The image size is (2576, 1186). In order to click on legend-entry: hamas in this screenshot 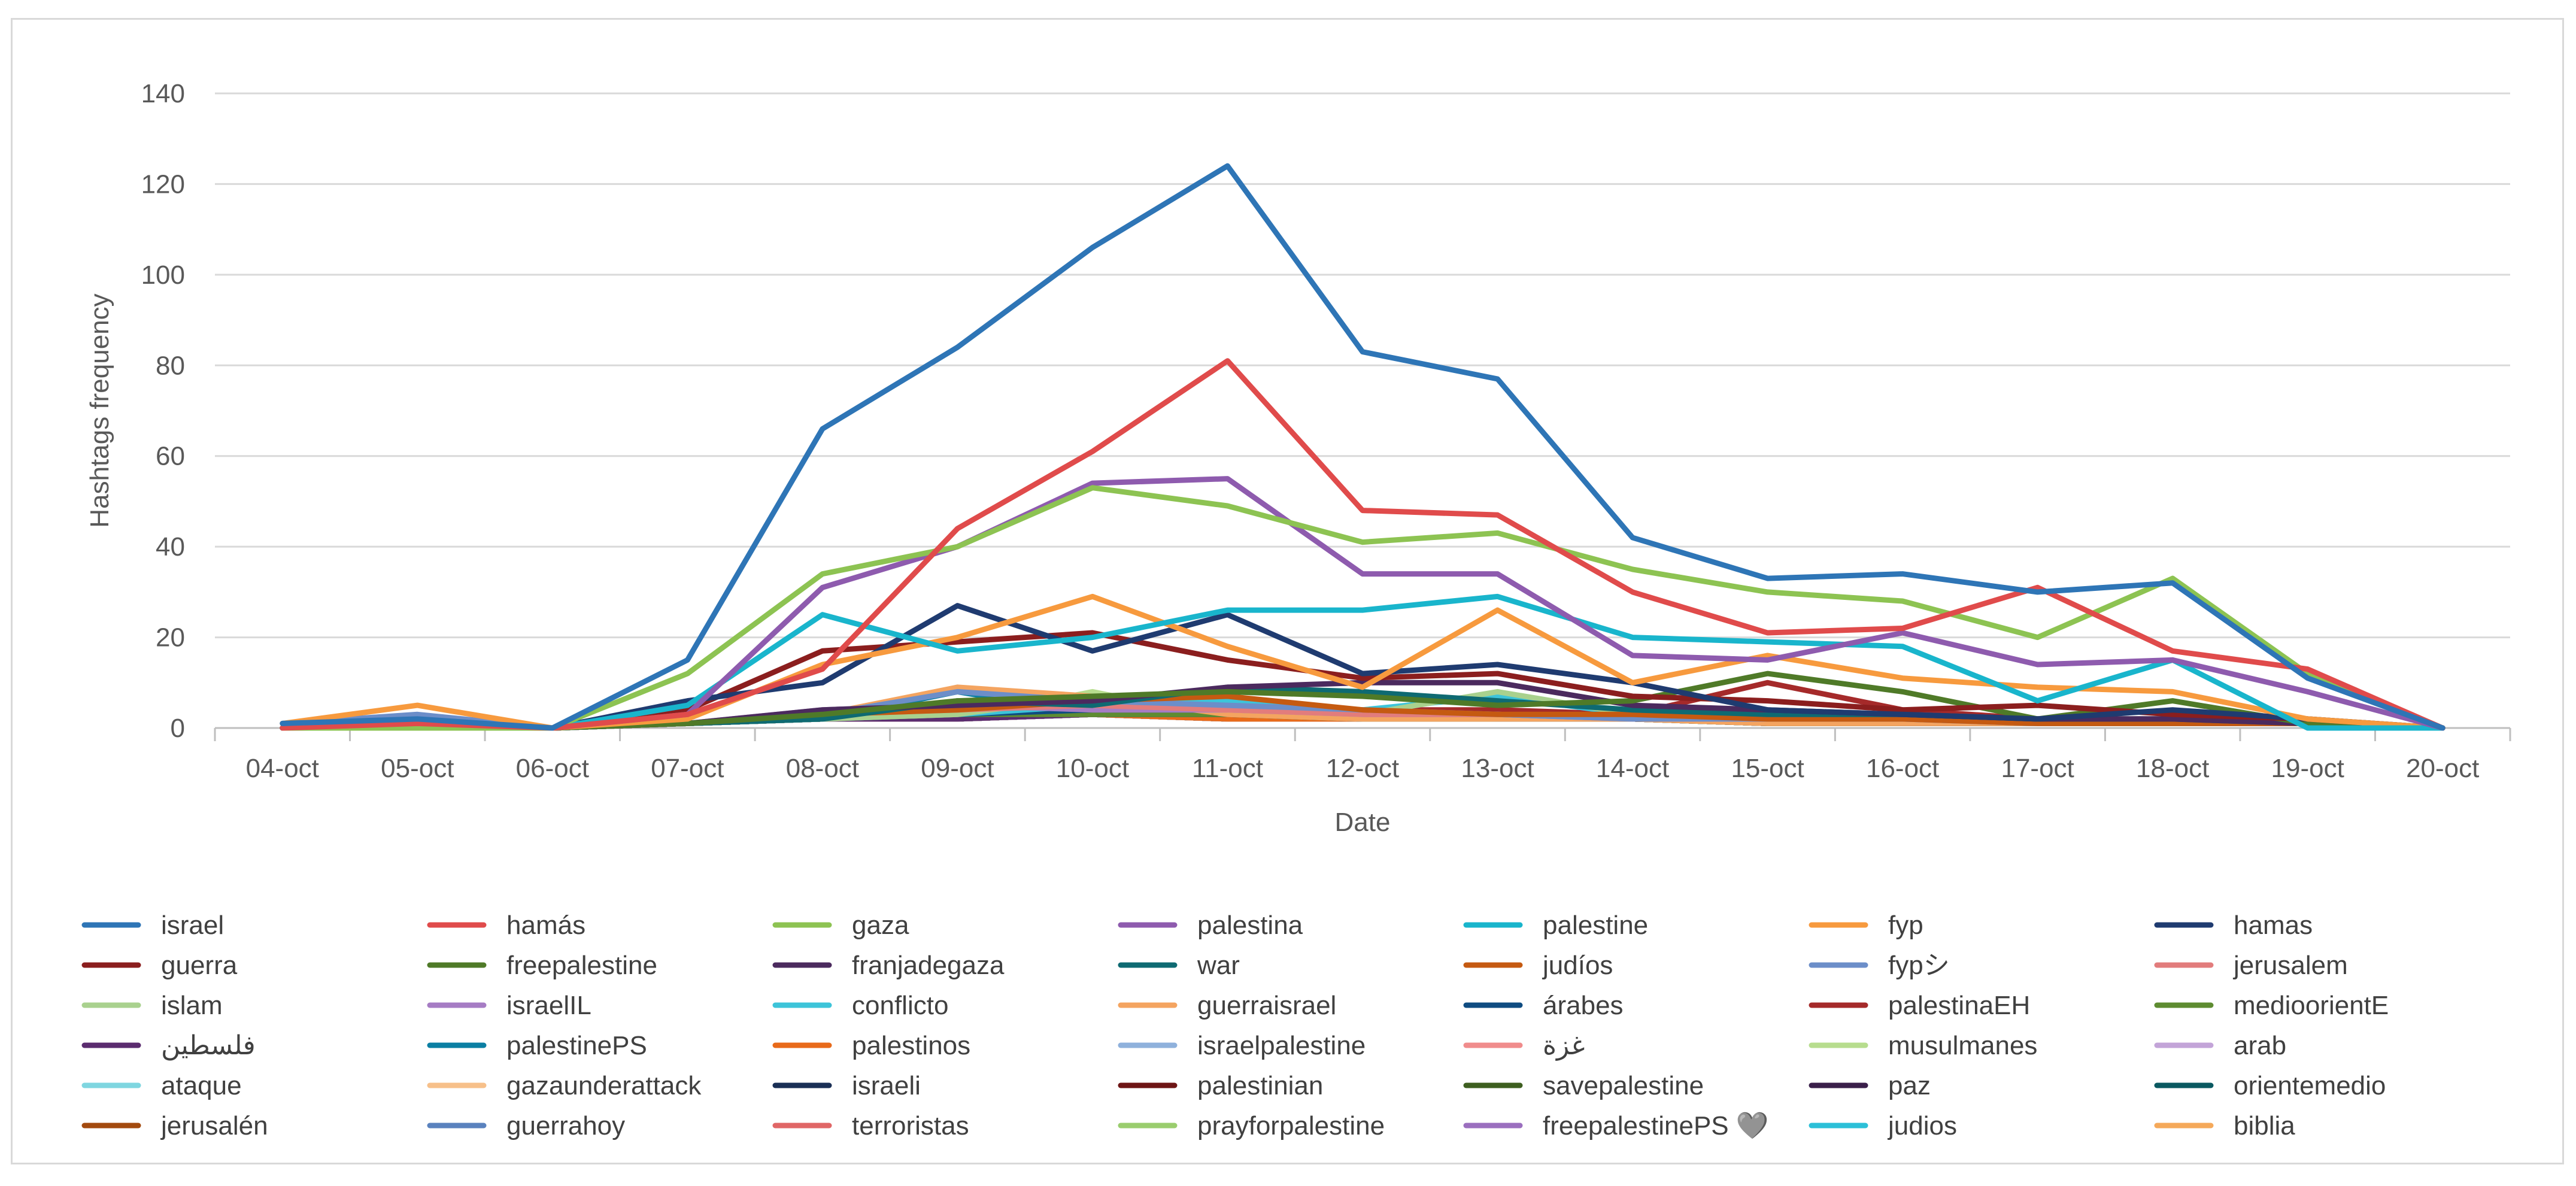, I will do `click(2233, 925)`.